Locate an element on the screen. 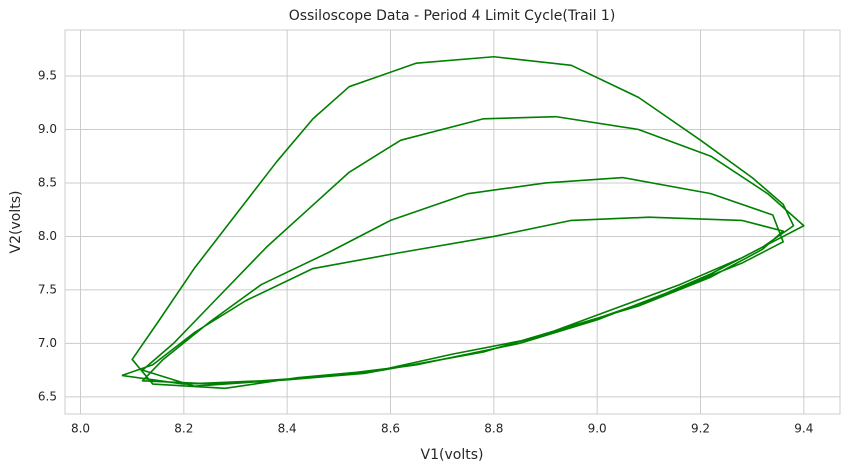 The height and width of the screenshot is (473, 850). x-tick-label: 9.2 is located at coordinates (700, 429).